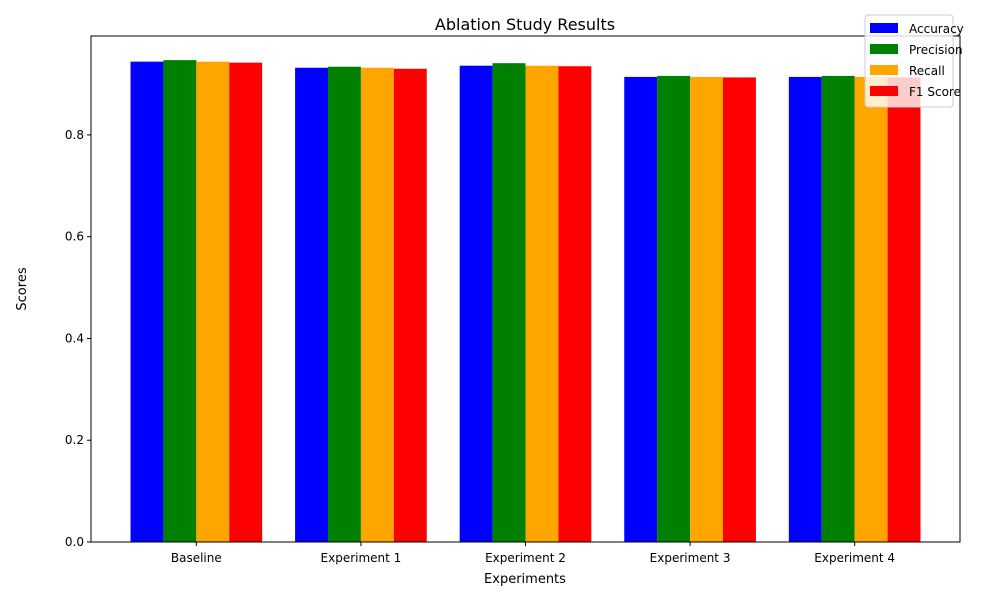 This screenshot has height=604, width=1000. I want to click on x-axis-label: Experiments, so click(525, 579).